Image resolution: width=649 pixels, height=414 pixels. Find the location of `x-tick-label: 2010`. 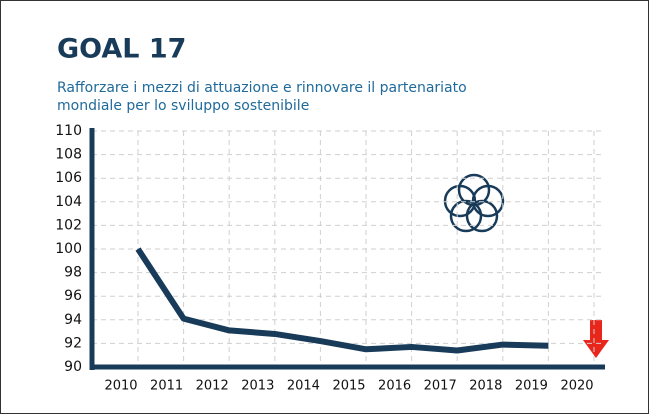

x-tick-label: 2010 is located at coordinates (120, 386).